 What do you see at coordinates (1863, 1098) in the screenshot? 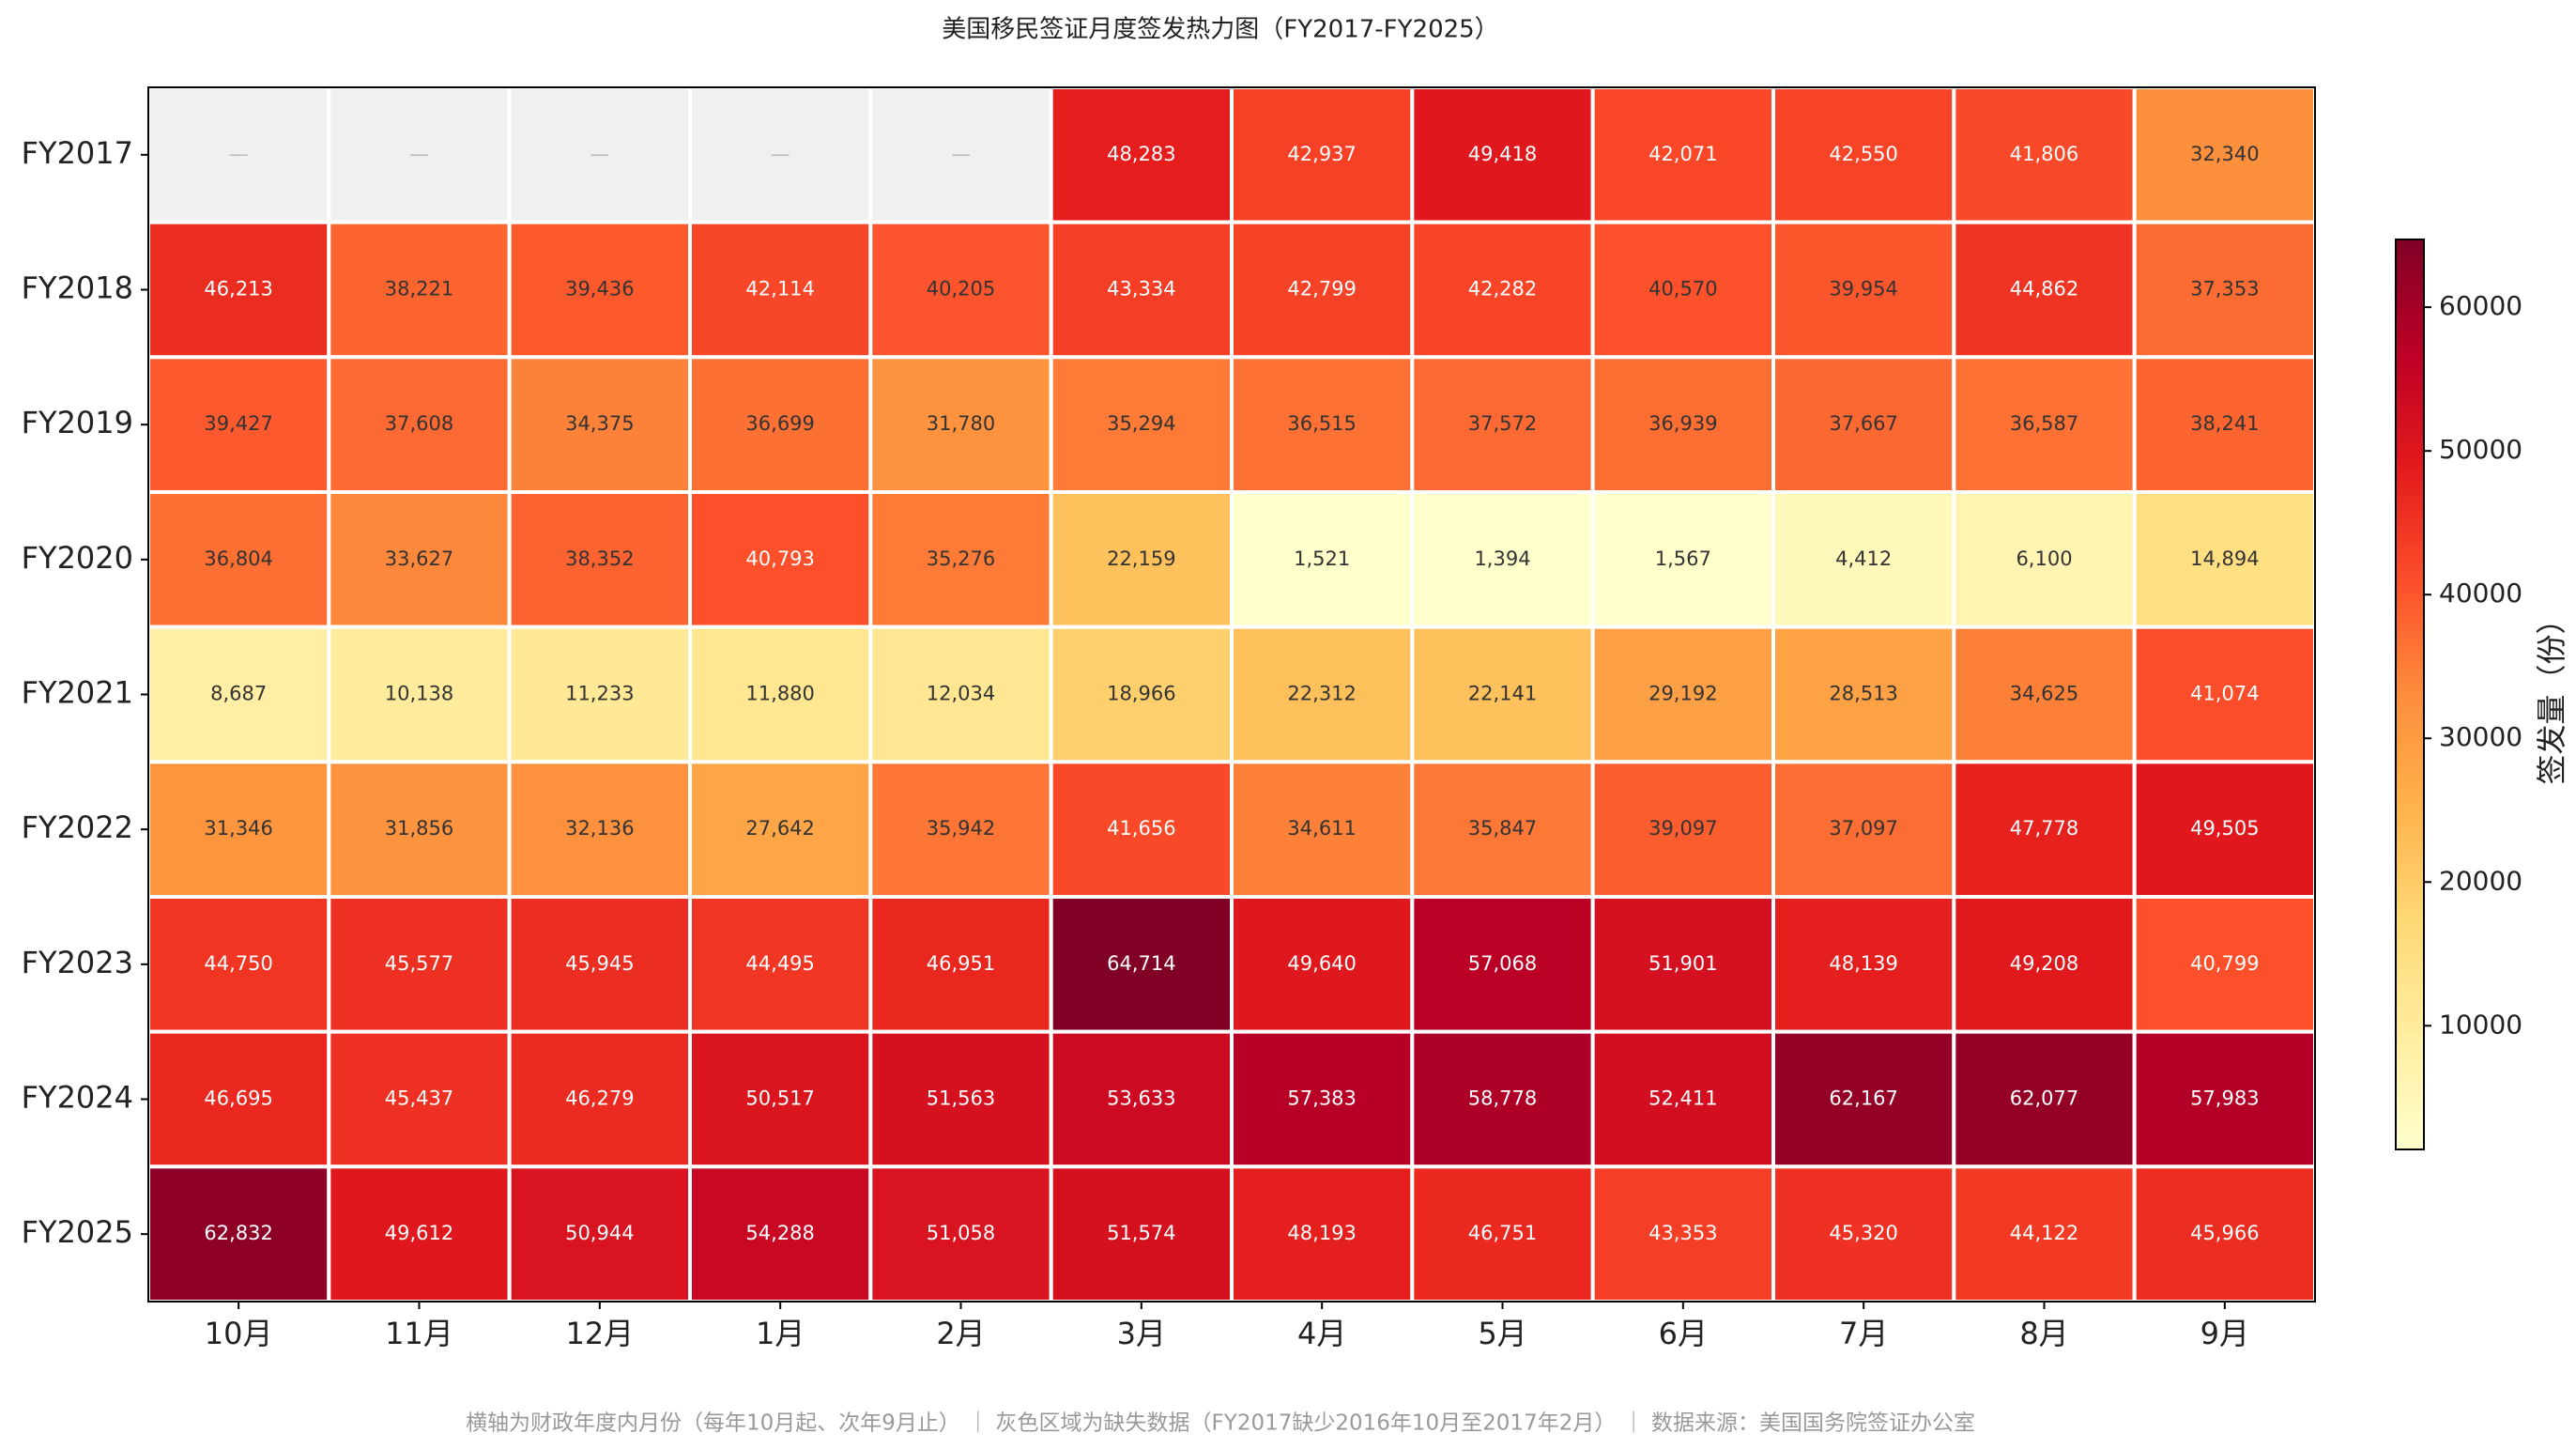
I see `cell-value-label: 62,167` at bounding box center [1863, 1098].